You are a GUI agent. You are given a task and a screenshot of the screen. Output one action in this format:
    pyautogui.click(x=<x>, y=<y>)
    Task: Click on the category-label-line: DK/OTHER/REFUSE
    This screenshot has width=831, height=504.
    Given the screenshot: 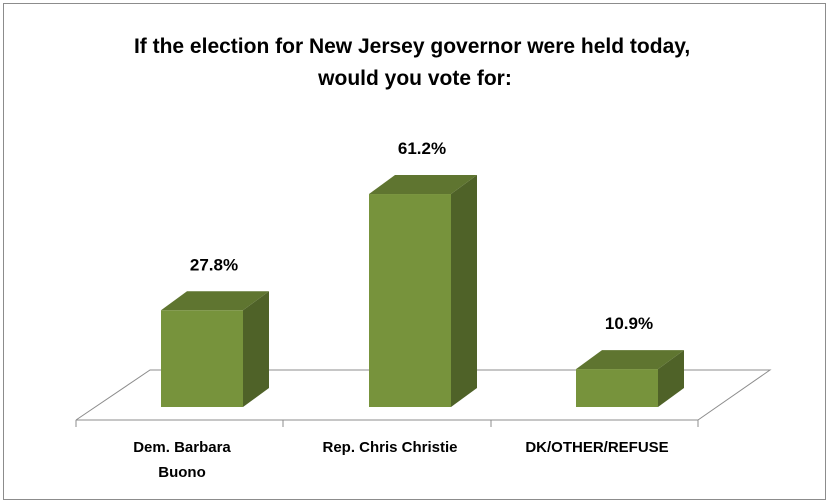 What is the action you would take?
    pyautogui.click(x=596, y=447)
    